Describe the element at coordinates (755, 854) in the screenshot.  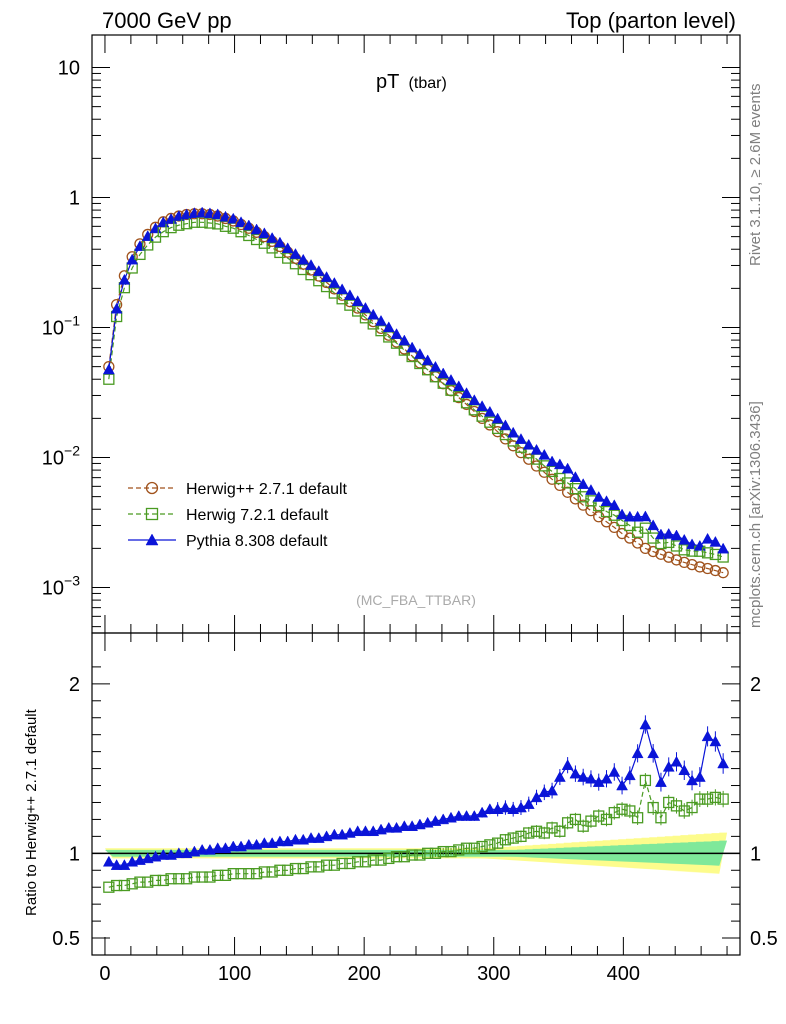
I see `ratio-y-tick-label-right: 1` at that location.